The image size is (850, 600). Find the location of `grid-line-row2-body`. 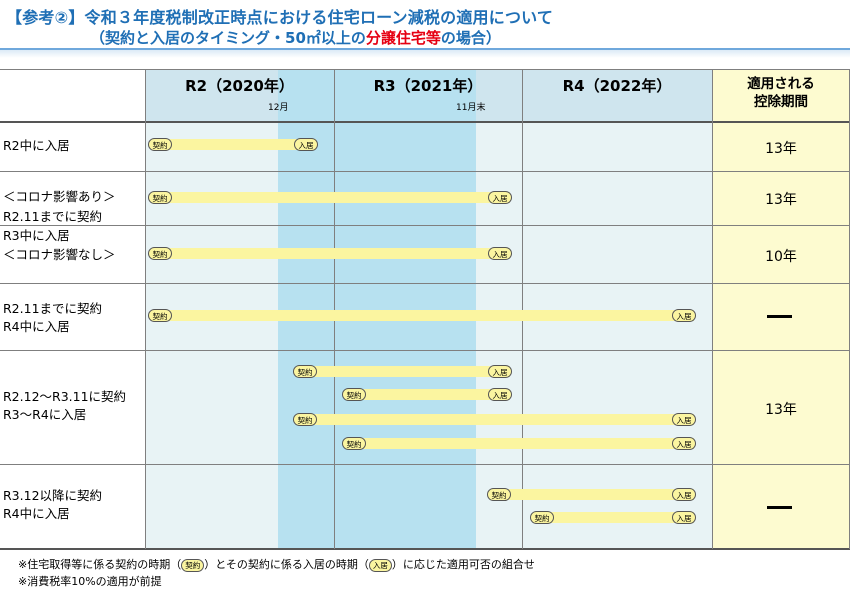

grid-line-row2-body is located at coordinates (497, 225).